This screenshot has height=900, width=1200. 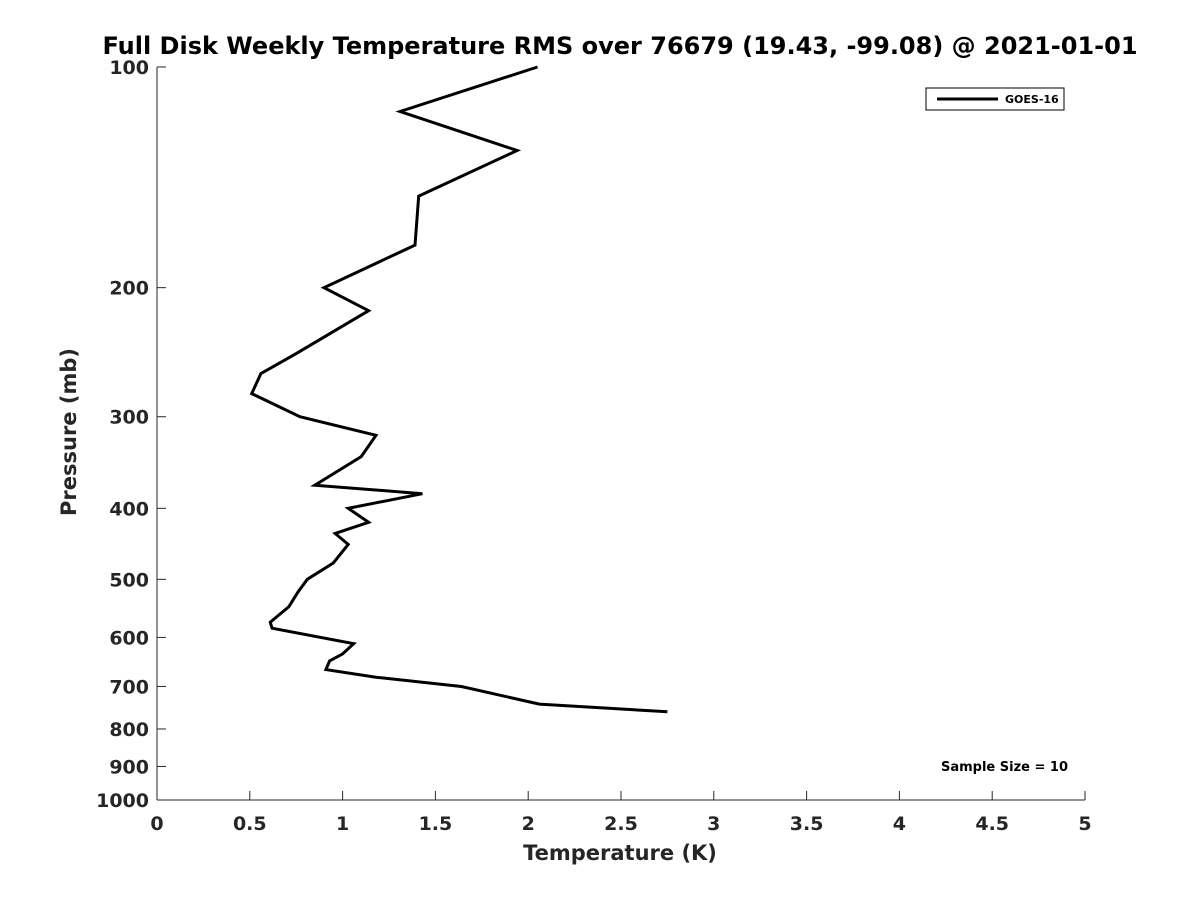 What do you see at coordinates (129, 687) in the screenshot?
I see `y-tick-label: 700` at bounding box center [129, 687].